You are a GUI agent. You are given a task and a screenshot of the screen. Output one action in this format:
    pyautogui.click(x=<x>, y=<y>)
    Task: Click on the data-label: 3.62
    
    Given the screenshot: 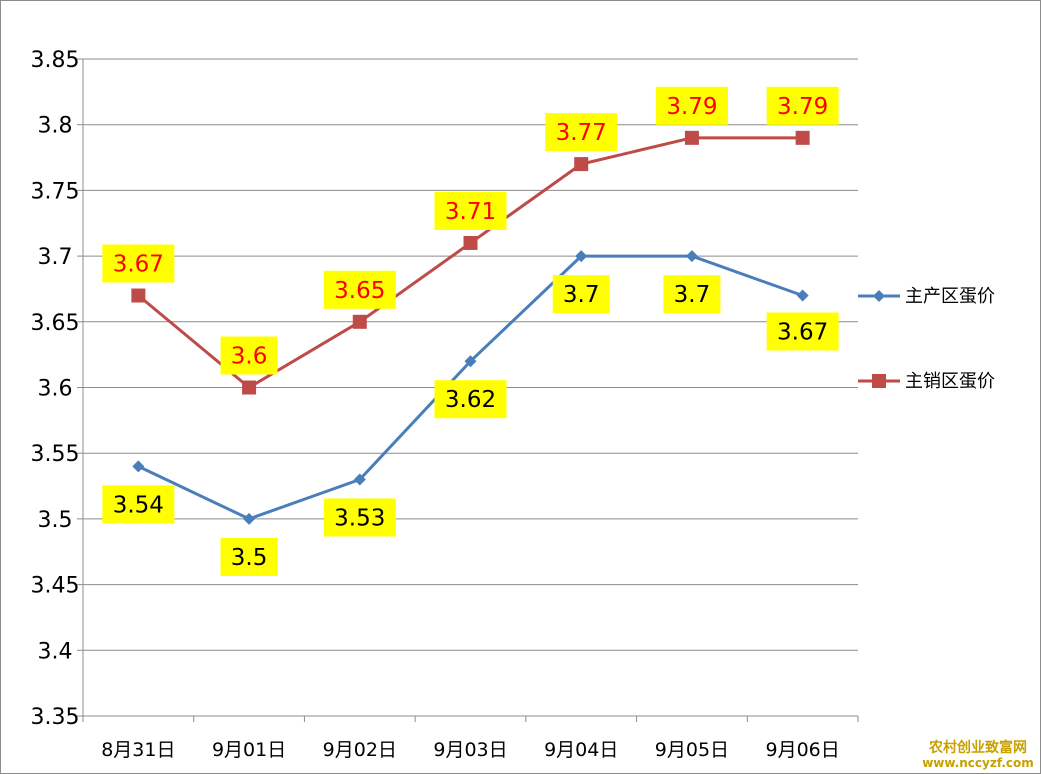 What is the action you would take?
    pyautogui.click(x=470, y=400)
    